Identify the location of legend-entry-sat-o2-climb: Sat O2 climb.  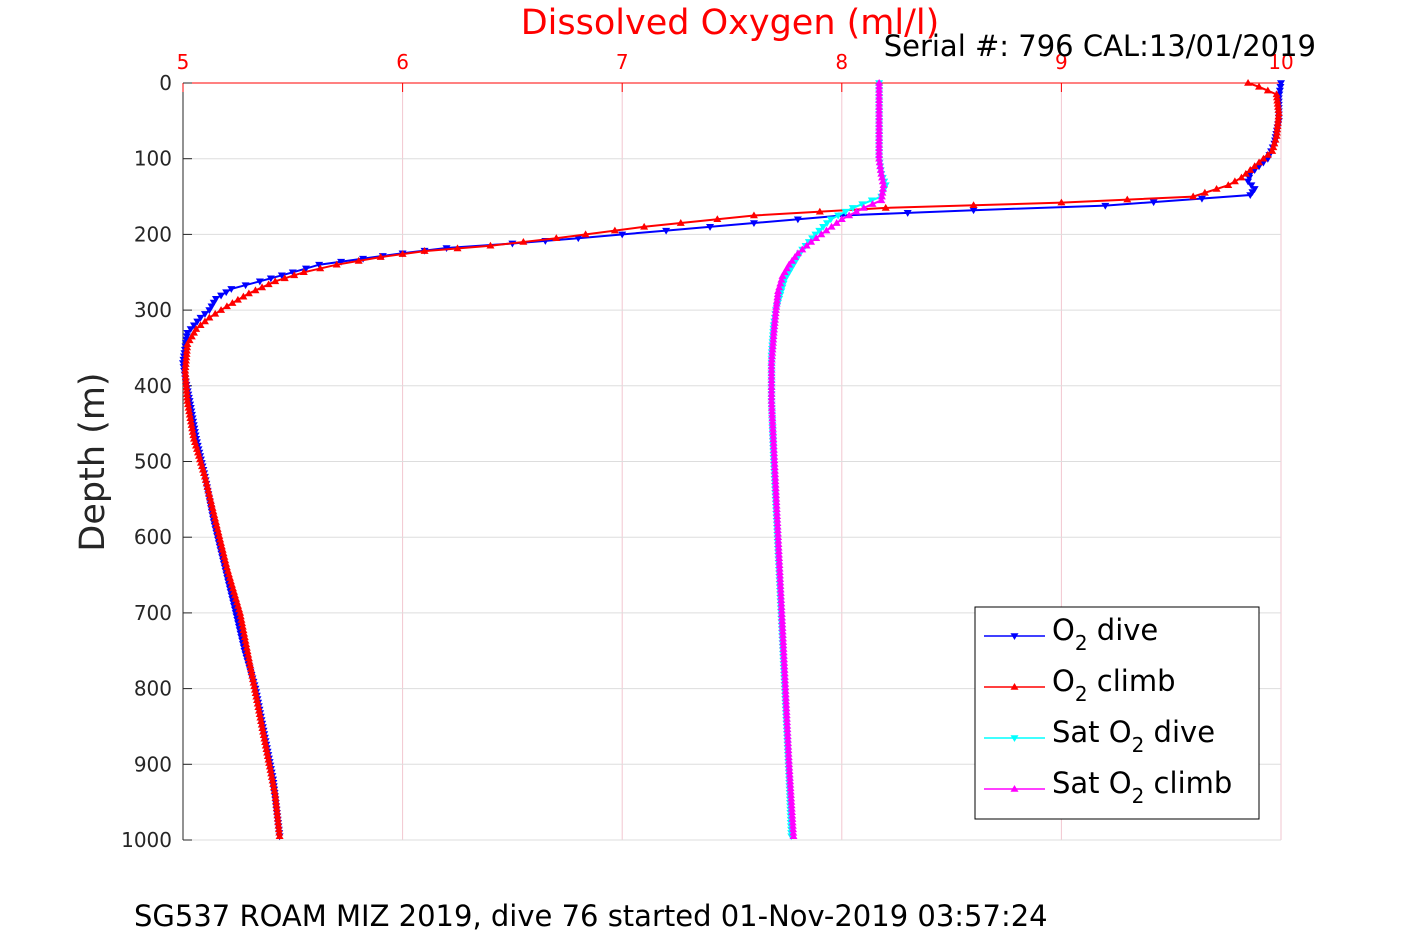
(1108, 787).